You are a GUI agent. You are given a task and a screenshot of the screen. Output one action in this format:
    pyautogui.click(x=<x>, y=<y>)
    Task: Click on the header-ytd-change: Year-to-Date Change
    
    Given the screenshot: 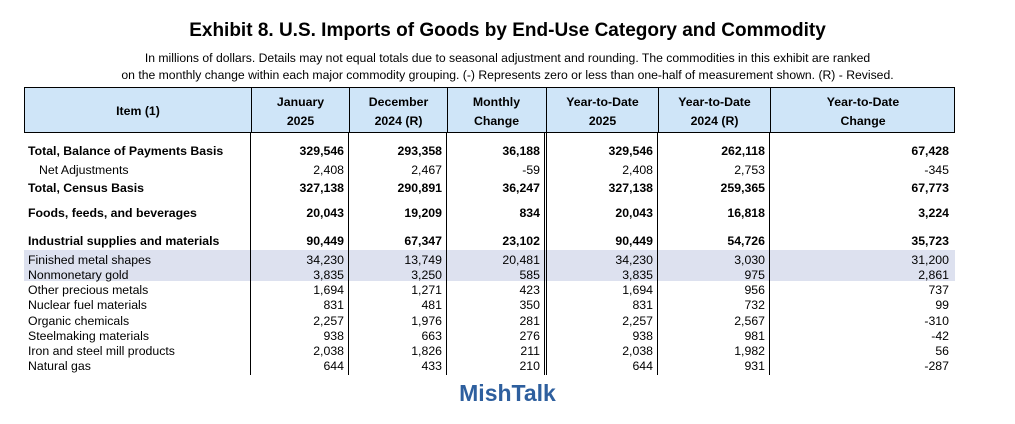 What is the action you would take?
    pyautogui.click(x=862, y=110)
    